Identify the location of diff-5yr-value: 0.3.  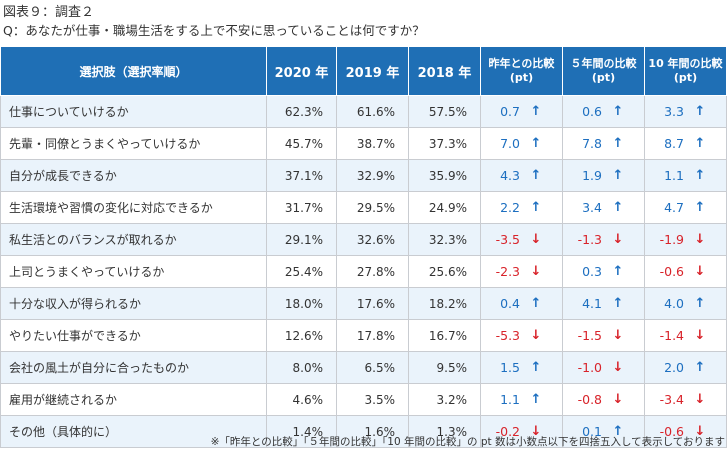
(592, 271).